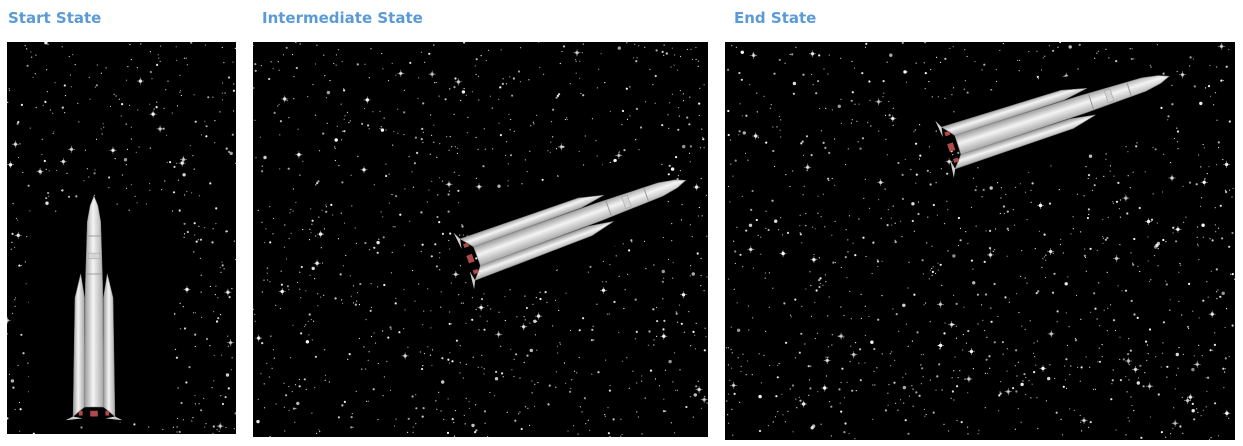 This screenshot has width=1243, height=446. What do you see at coordinates (775, 18) in the screenshot?
I see `panel-title-end: End State` at bounding box center [775, 18].